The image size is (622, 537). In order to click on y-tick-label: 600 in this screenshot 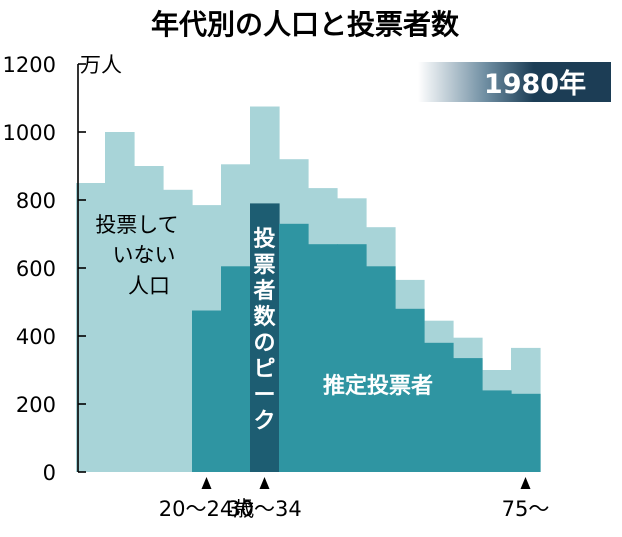, I will do `click(36, 269)`.